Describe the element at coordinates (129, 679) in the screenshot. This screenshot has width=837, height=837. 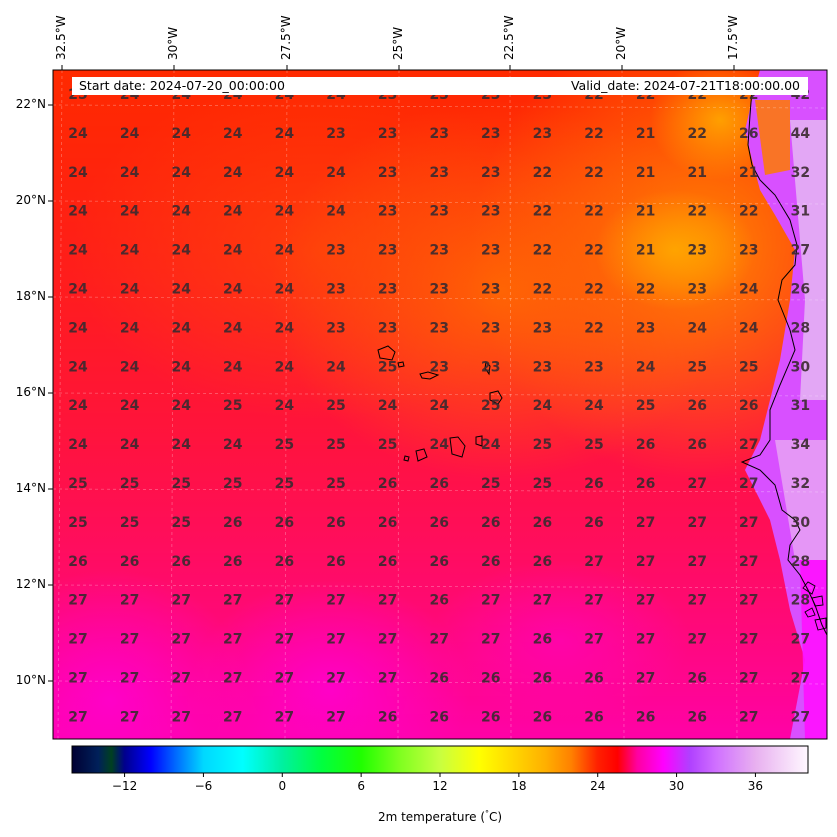
I see `grid-value-r15-c1: 27` at that location.